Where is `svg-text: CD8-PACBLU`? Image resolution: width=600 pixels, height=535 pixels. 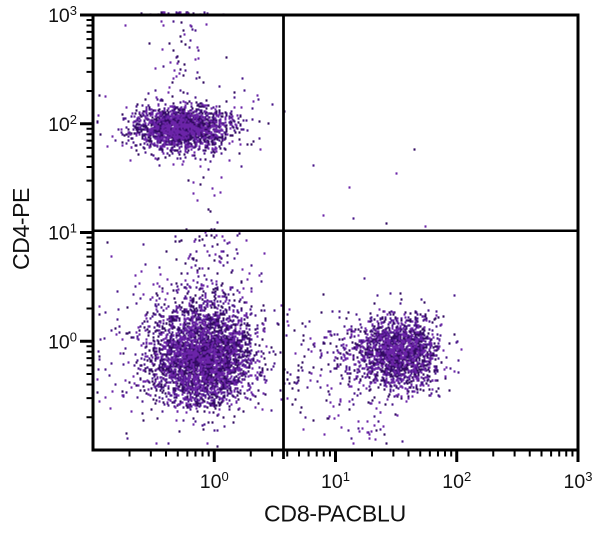 svg-text: CD8-PACBLU is located at coordinates (335, 514).